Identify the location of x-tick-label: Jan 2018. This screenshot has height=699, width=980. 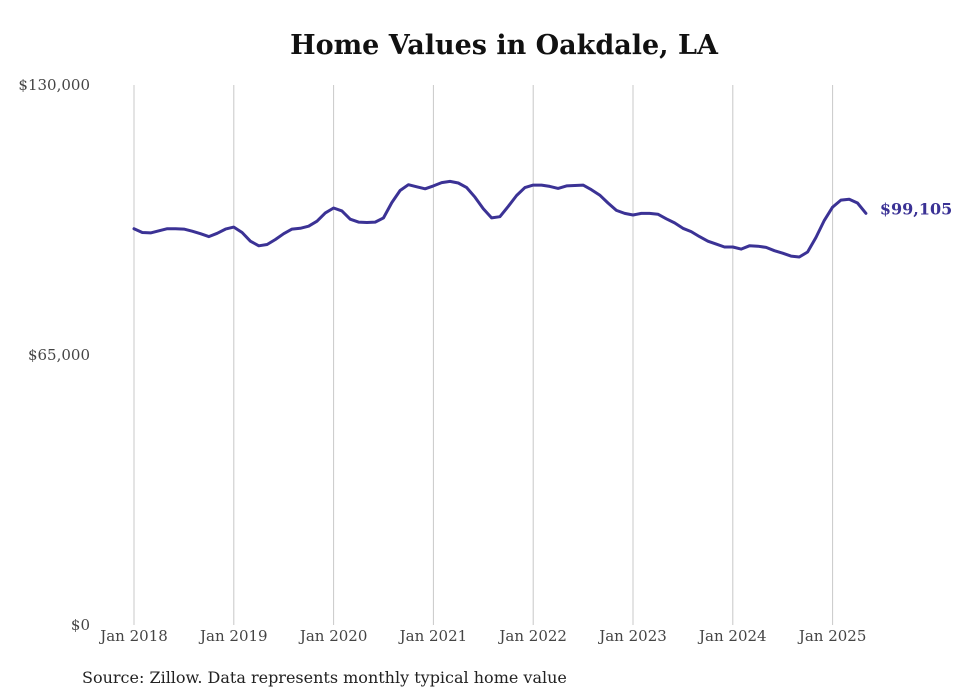
(133, 636).